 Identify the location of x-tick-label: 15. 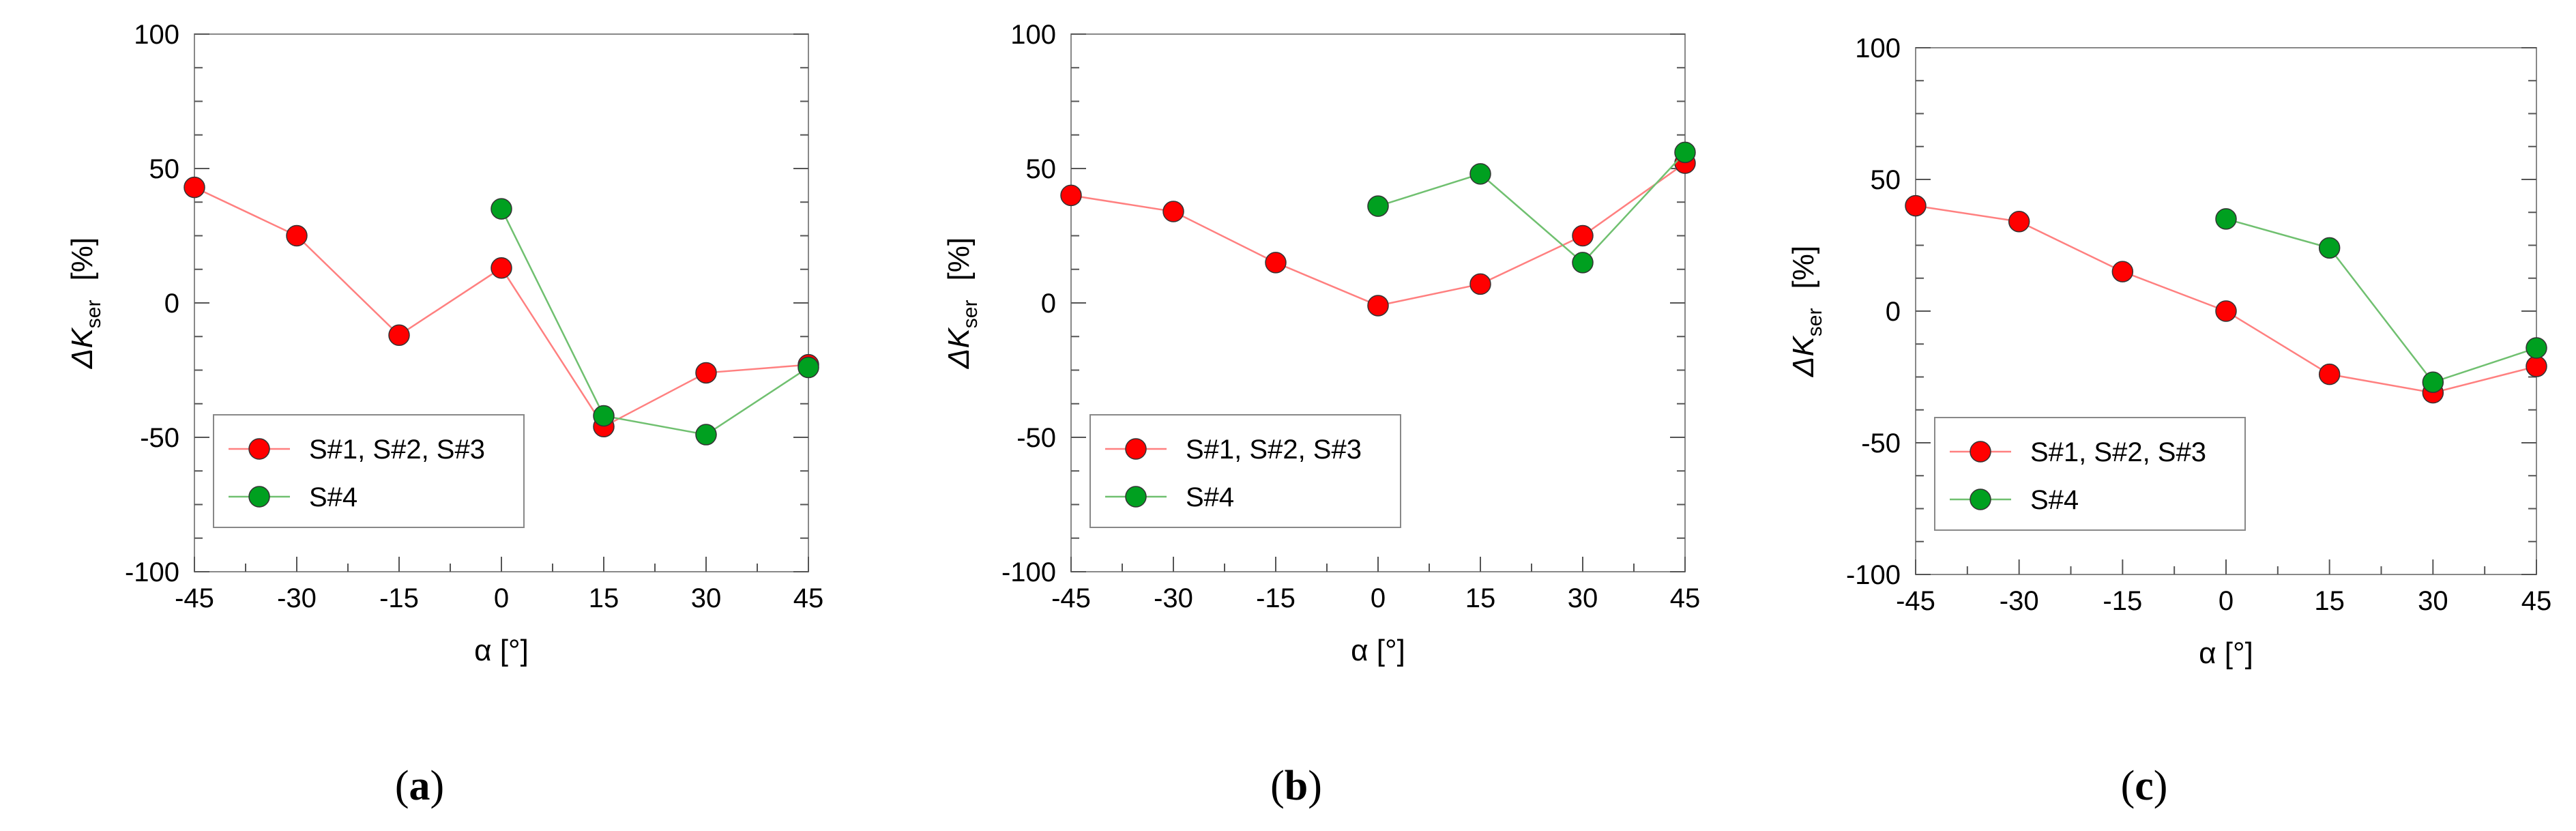
(604, 598).